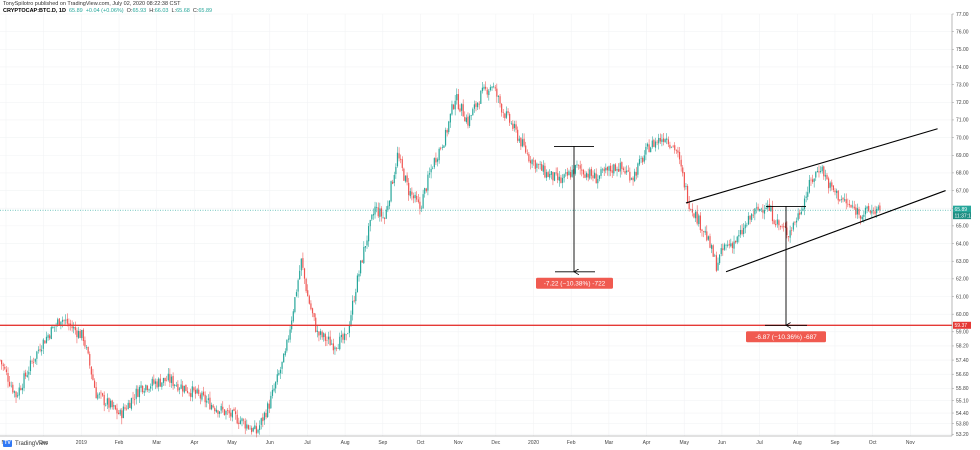 The image size is (980, 450). What do you see at coordinates (962, 103) in the screenshot?
I see `y-tick-label: 72.00` at bounding box center [962, 103].